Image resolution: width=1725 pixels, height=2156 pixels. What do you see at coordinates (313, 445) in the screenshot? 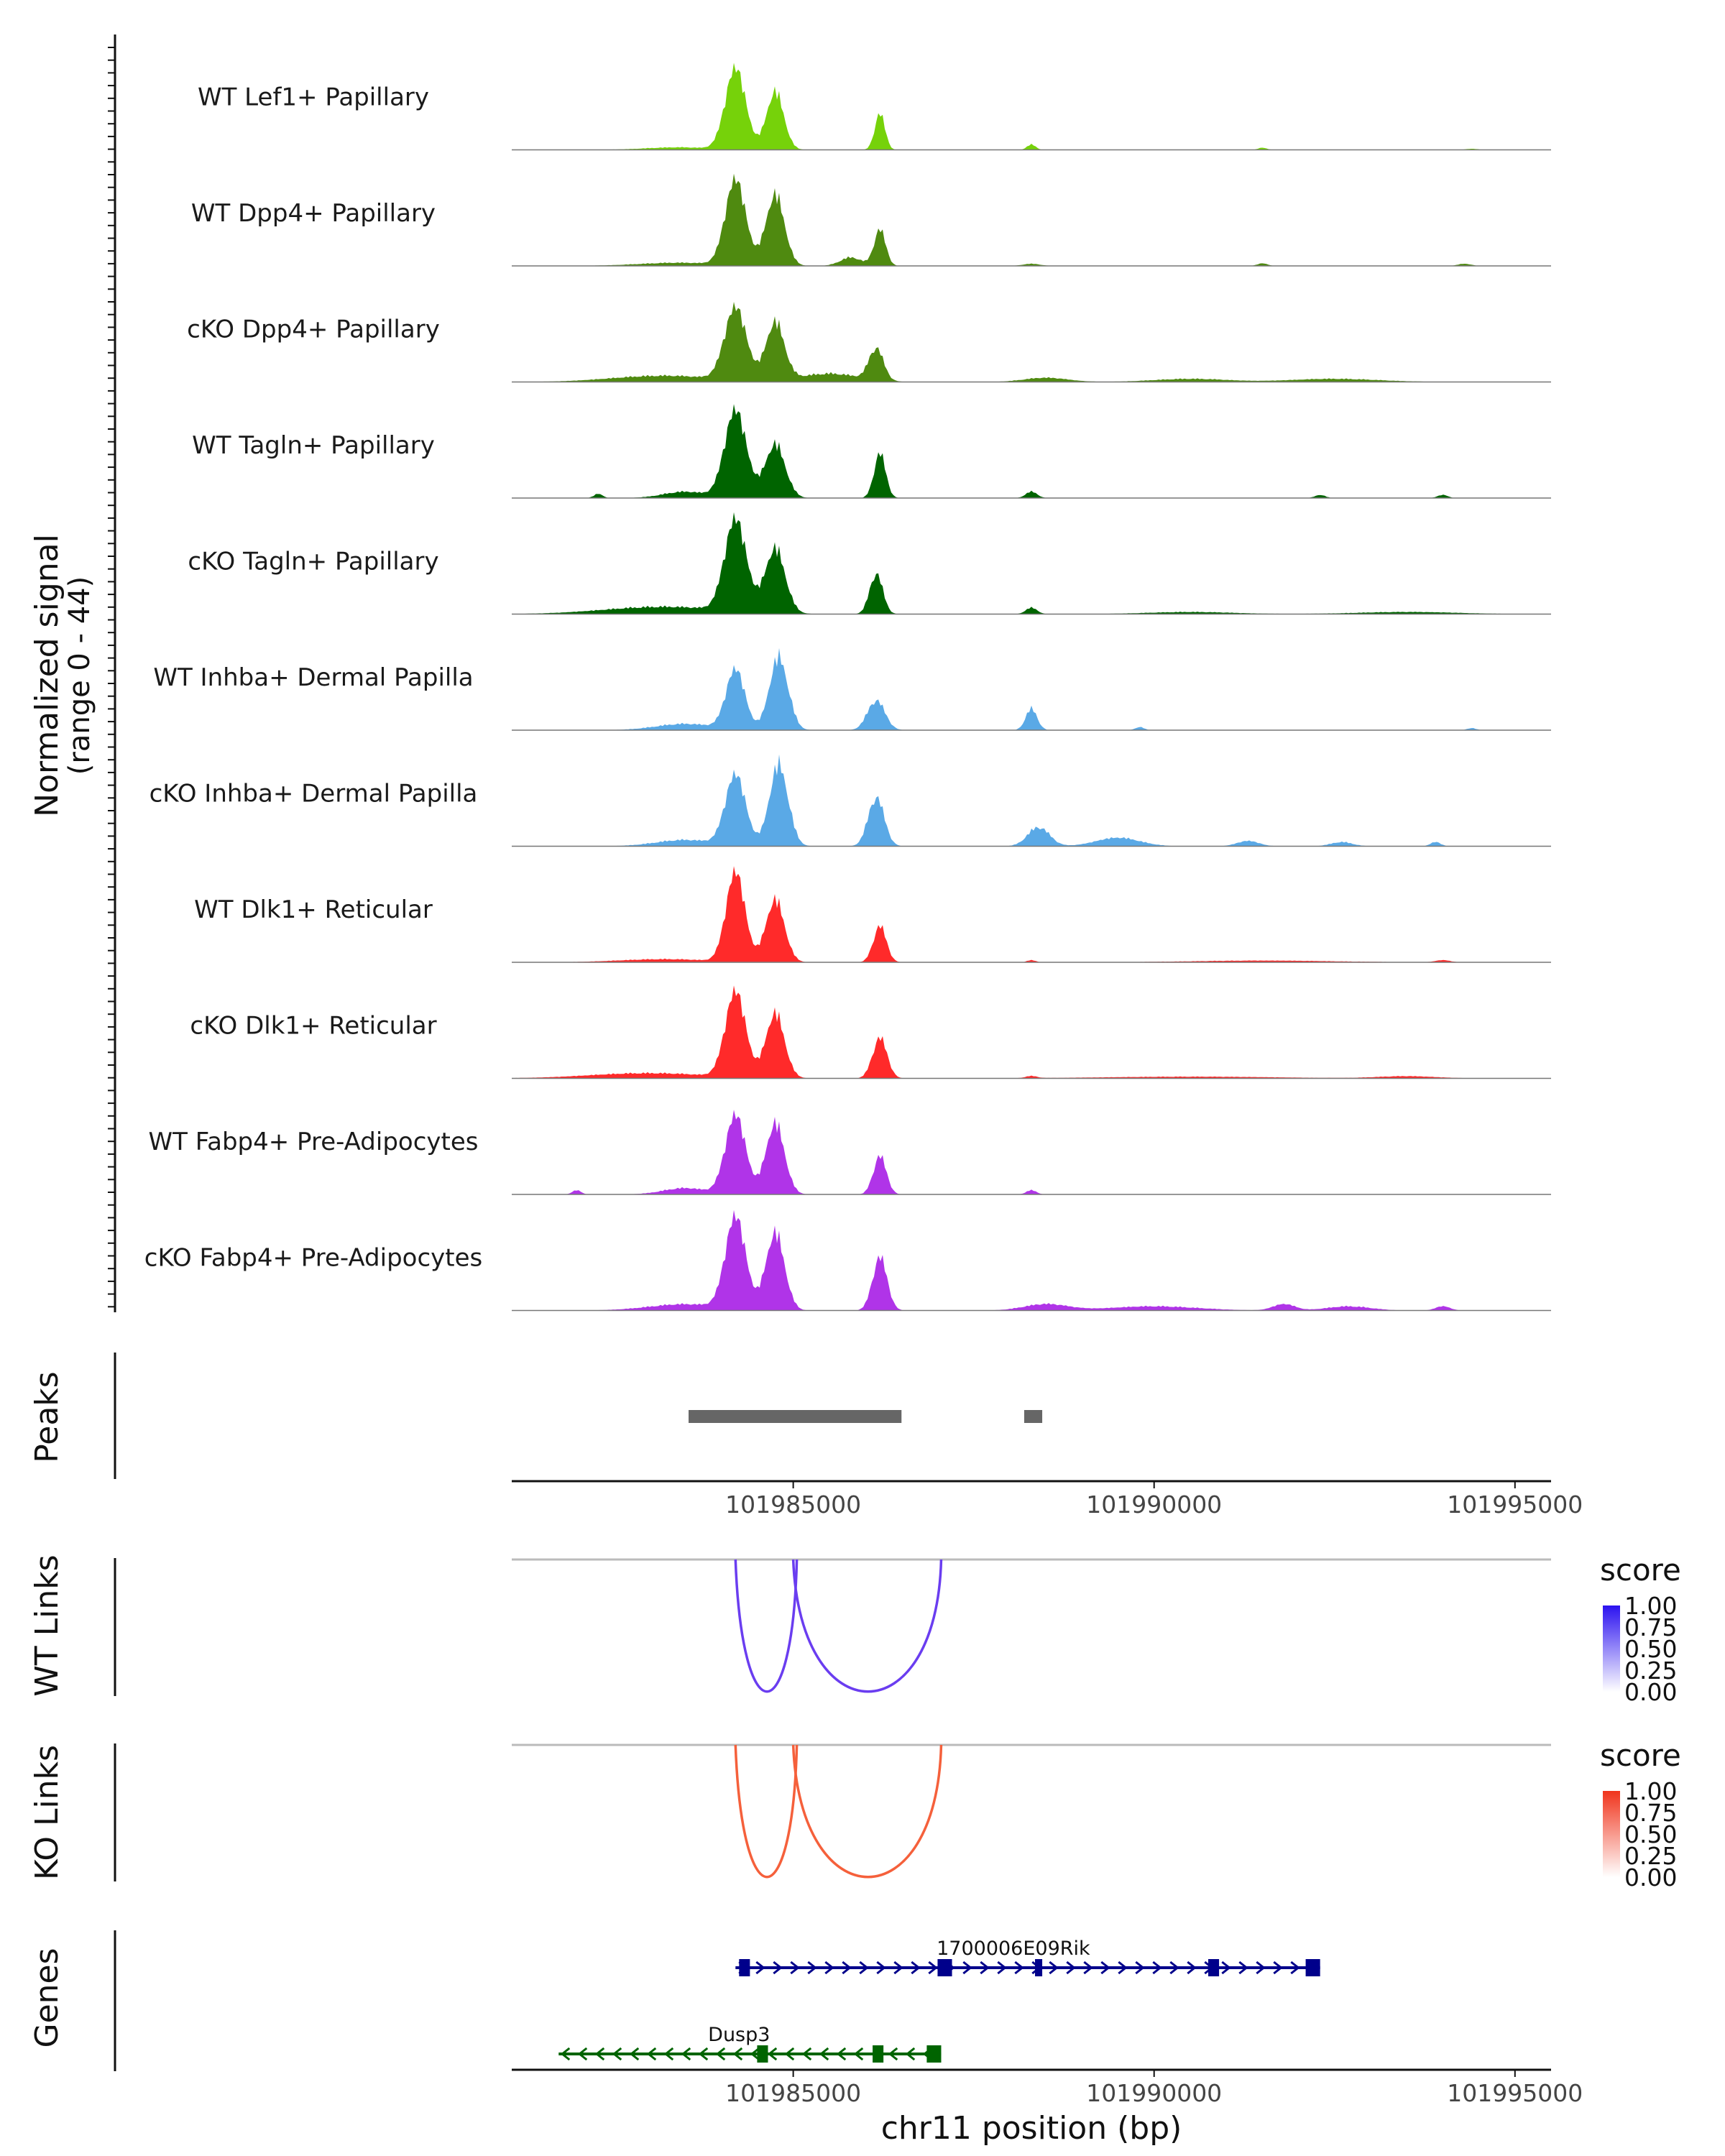
I see `track-label: WT Tagln+ Papillary` at bounding box center [313, 445].